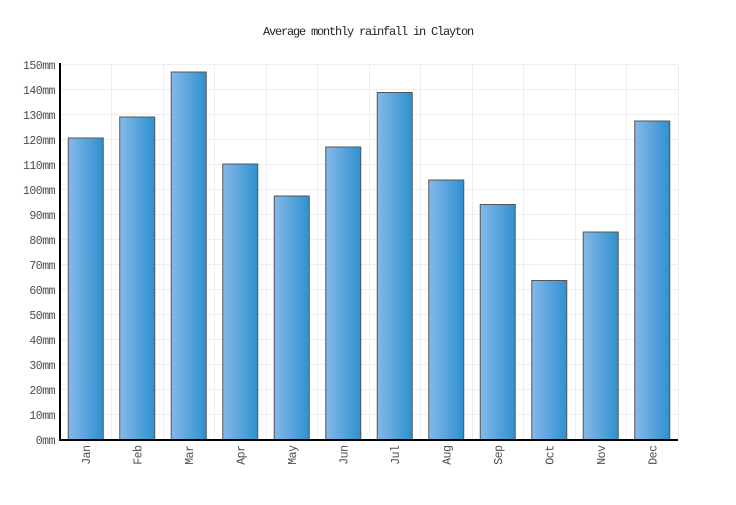  I want to click on svg-text: 120mm, so click(39, 141).